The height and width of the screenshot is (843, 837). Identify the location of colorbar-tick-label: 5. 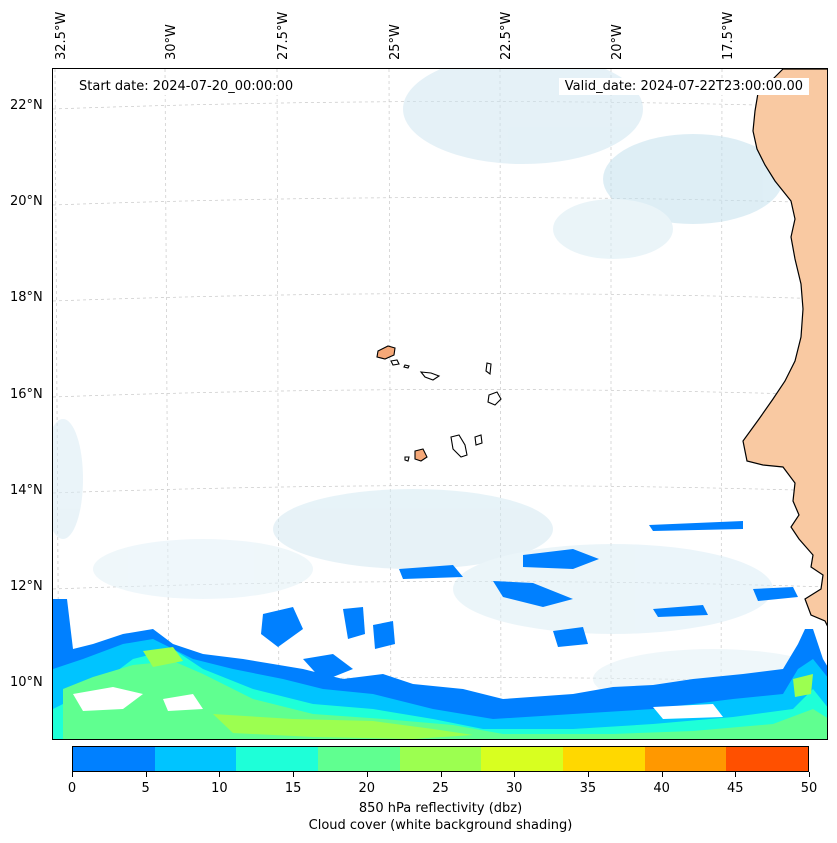
(145, 788).